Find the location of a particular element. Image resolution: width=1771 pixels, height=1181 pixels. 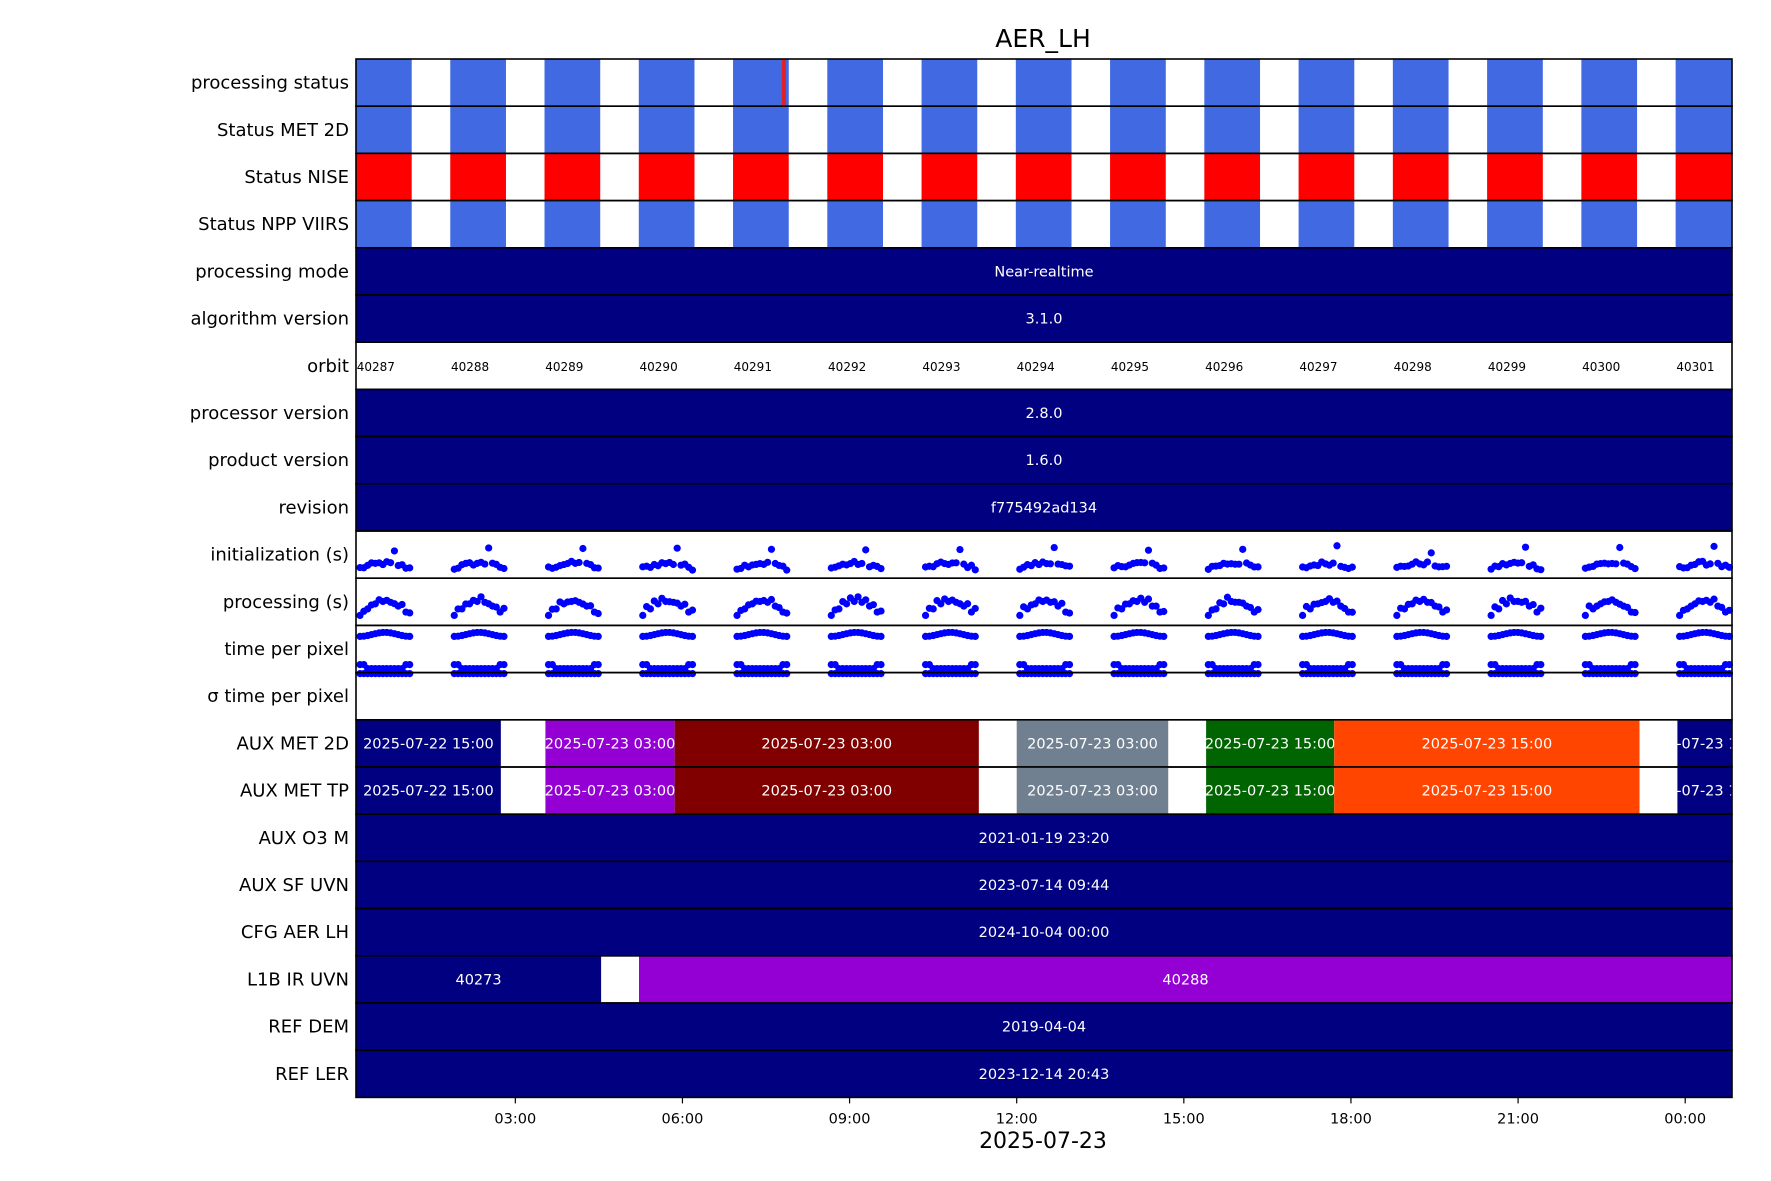

row-label: product version is located at coordinates (278, 460).